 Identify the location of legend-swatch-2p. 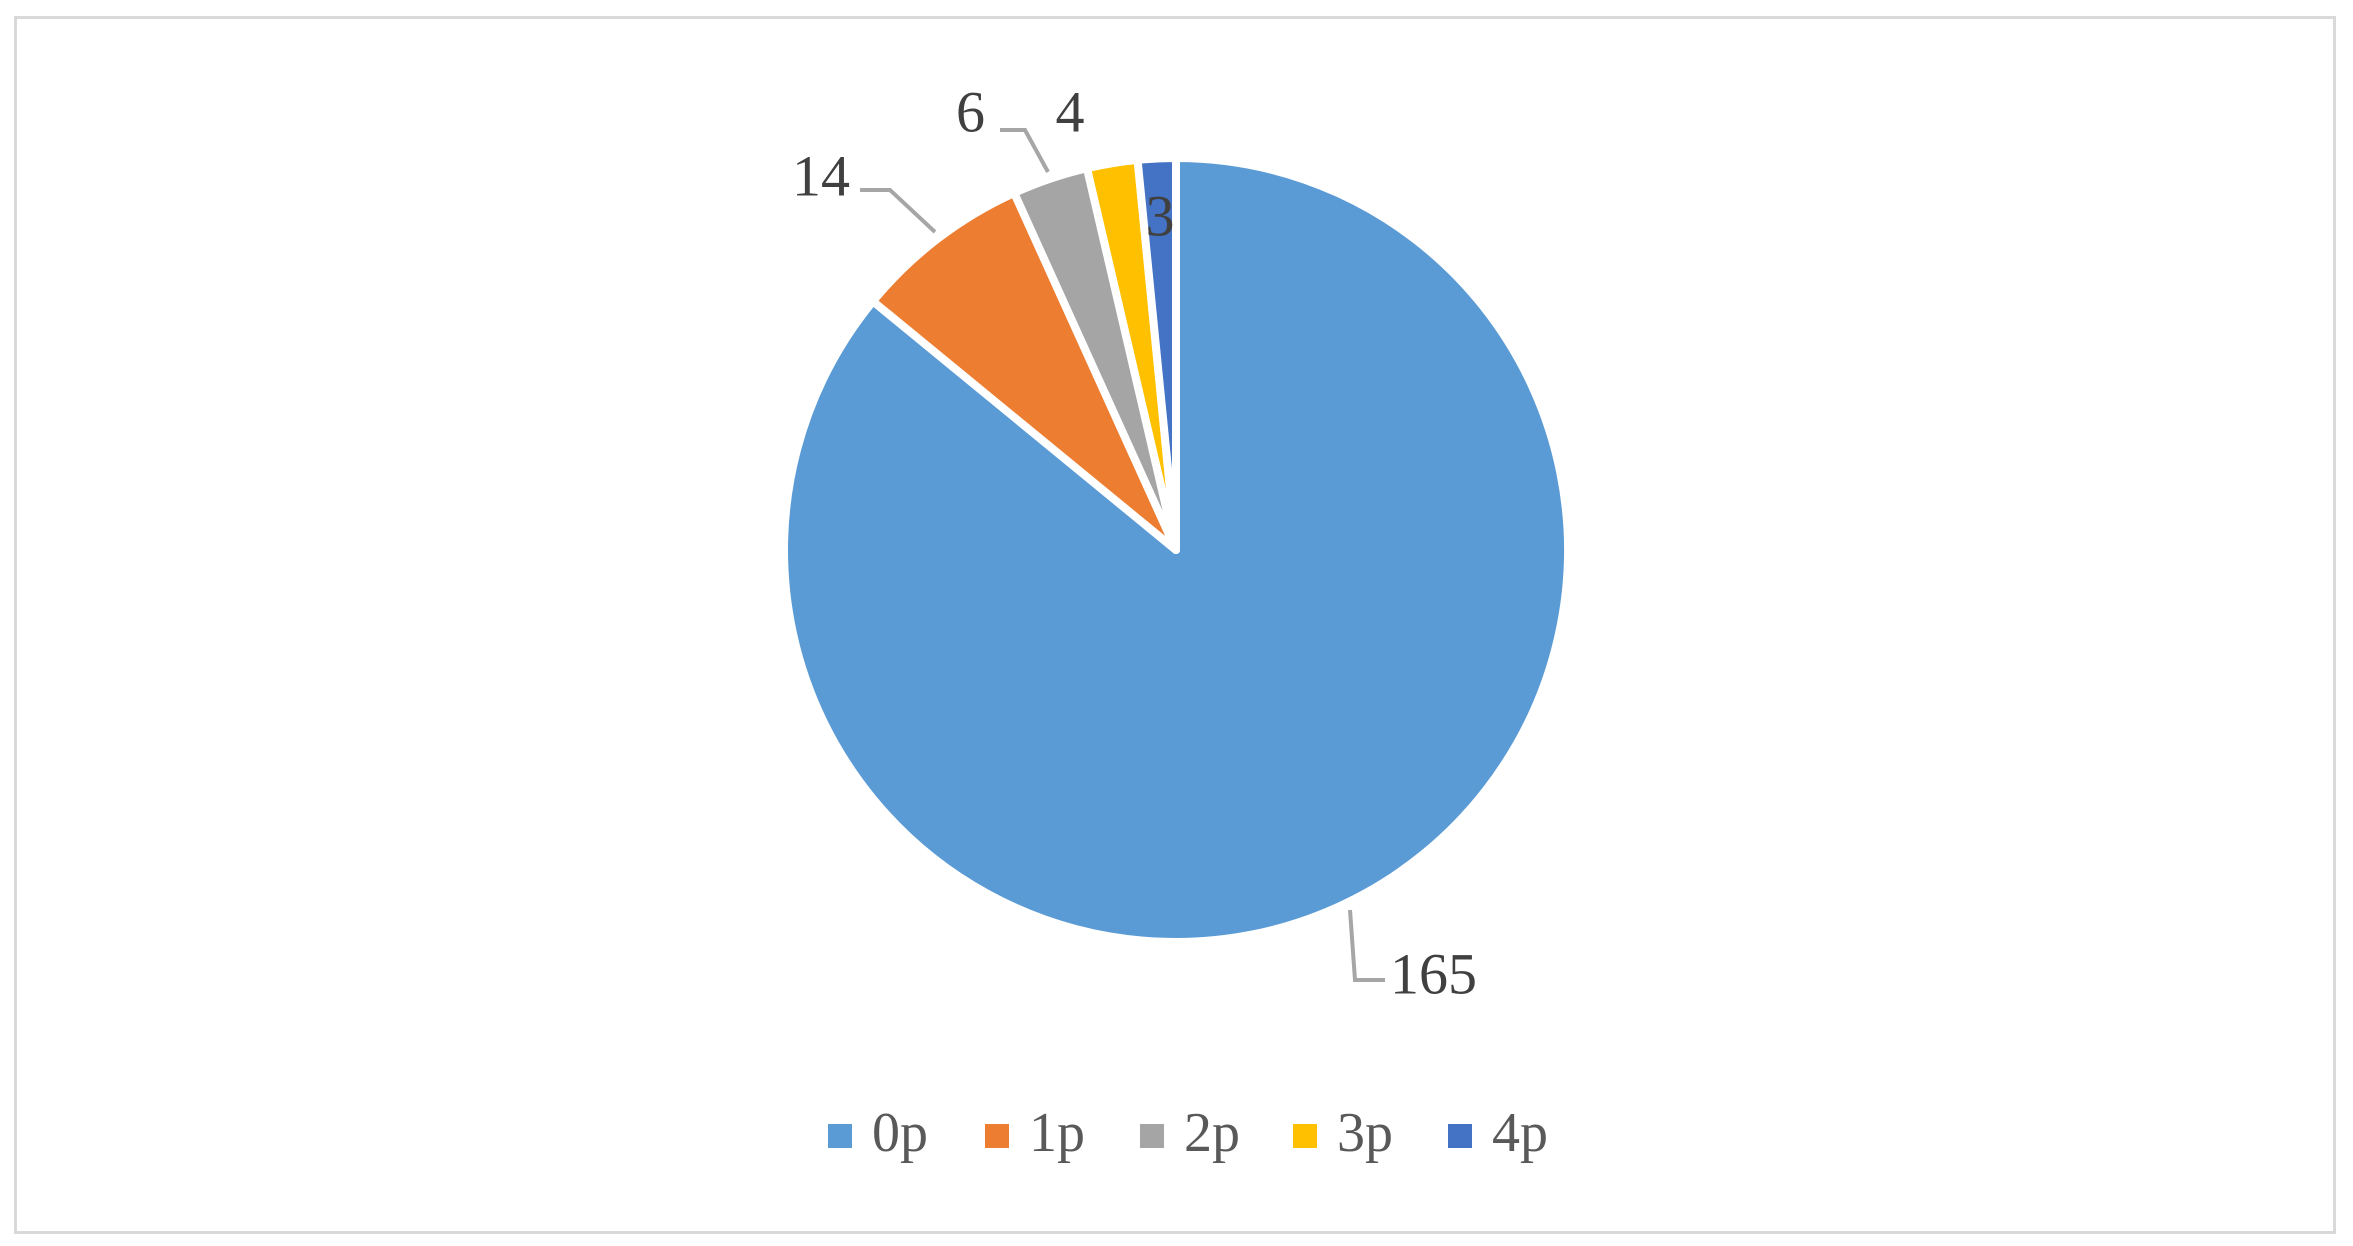
(1152, 1136).